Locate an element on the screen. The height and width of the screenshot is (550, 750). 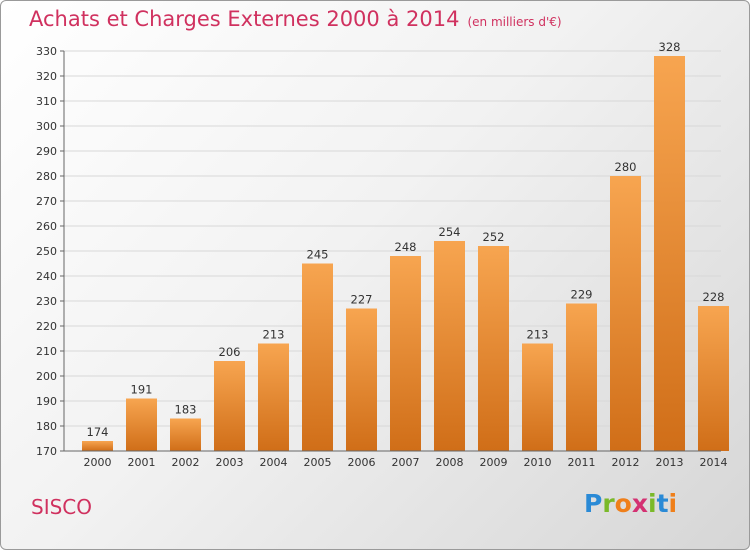
data-label: 328 is located at coordinates (670, 47).